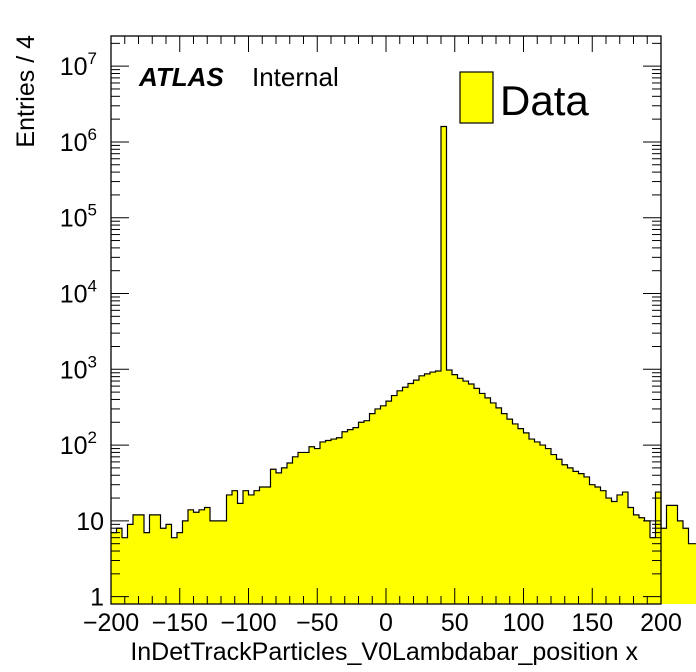 This screenshot has width=696, height=672. I want to click on y-tick-label: 10², so click(78, 444).